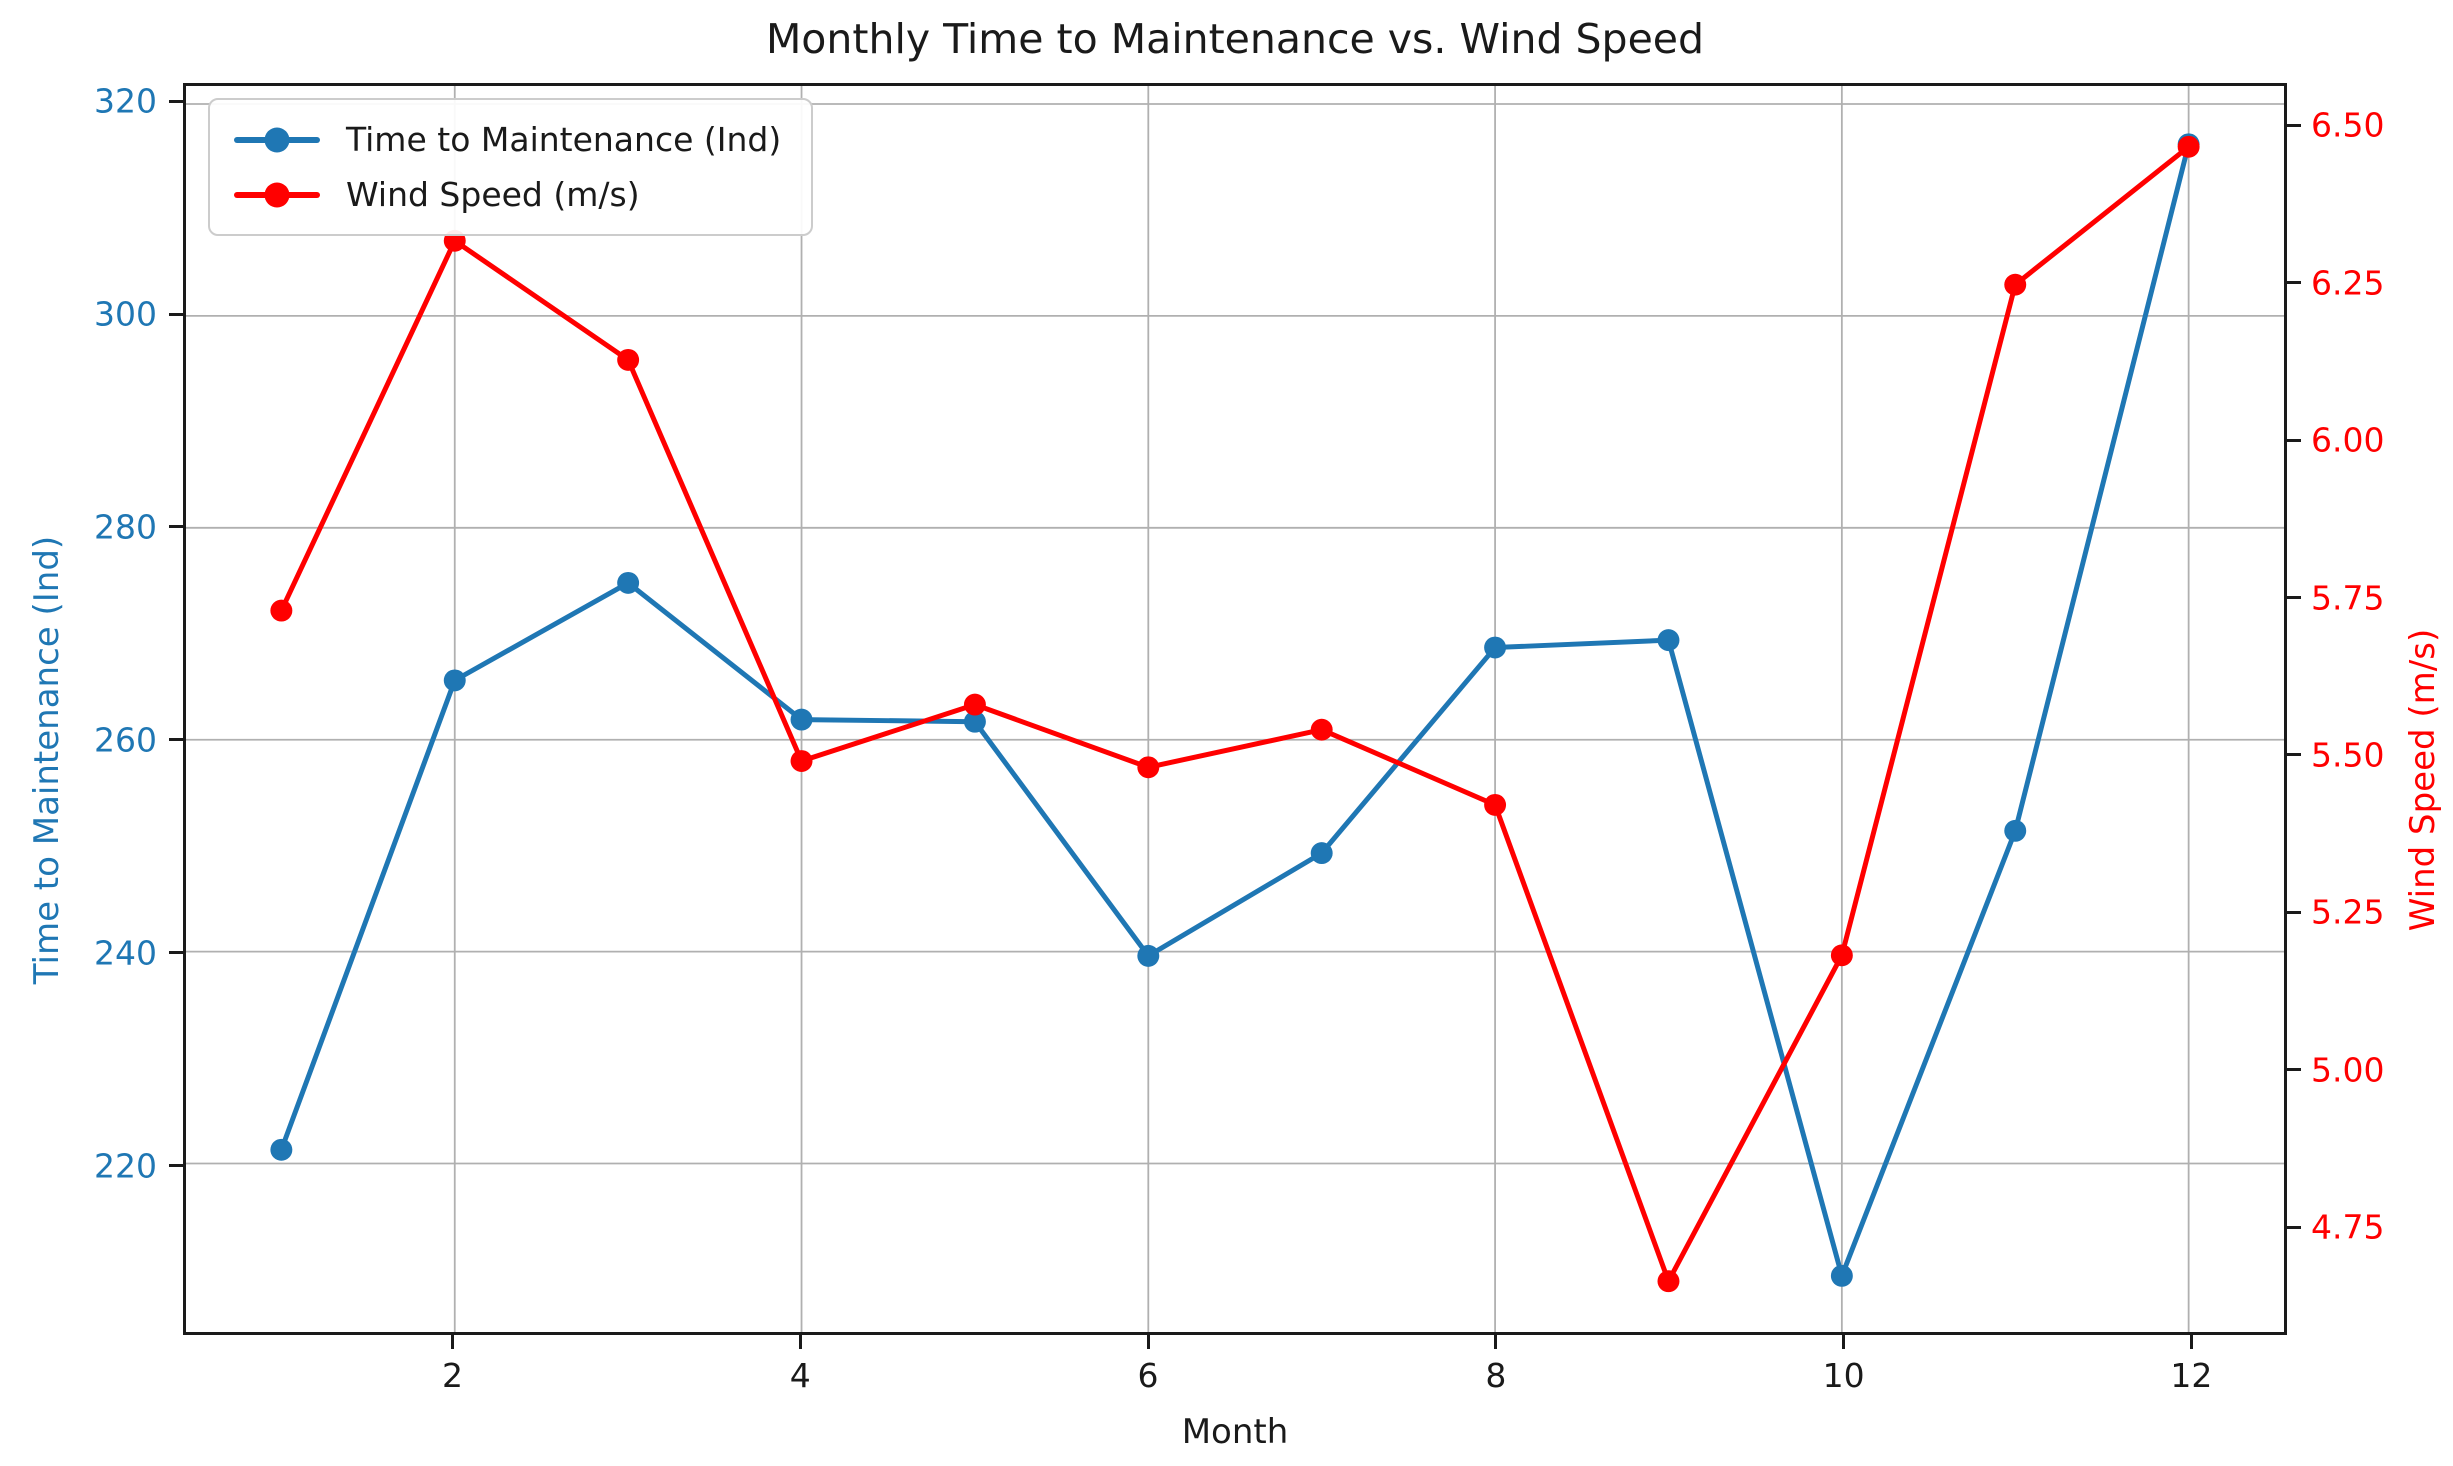 This screenshot has width=2453, height=1466. What do you see at coordinates (1495, 647) in the screenshot?
I see `data-point-s0-m8` at bounding box center [1495, 647].